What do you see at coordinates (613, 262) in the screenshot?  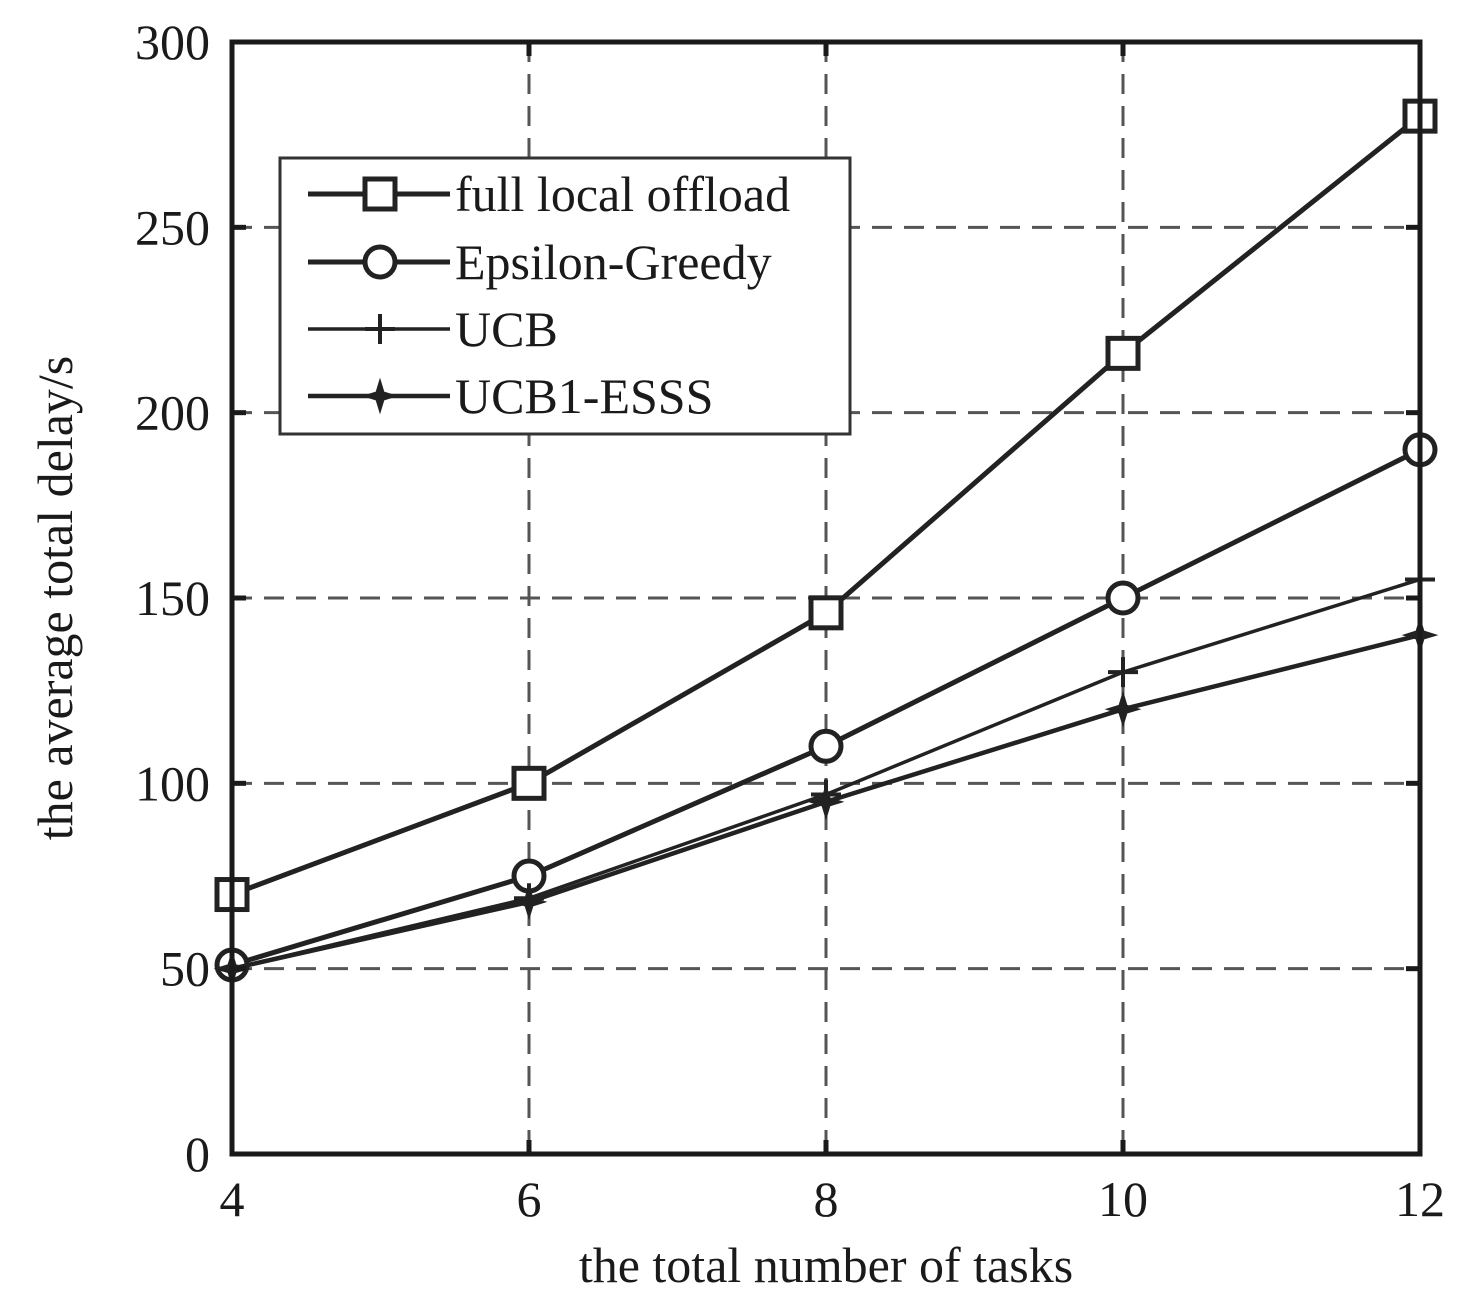 I see `legend-label-1: Epsilon-Greedy` at bounding box center [613, 262].